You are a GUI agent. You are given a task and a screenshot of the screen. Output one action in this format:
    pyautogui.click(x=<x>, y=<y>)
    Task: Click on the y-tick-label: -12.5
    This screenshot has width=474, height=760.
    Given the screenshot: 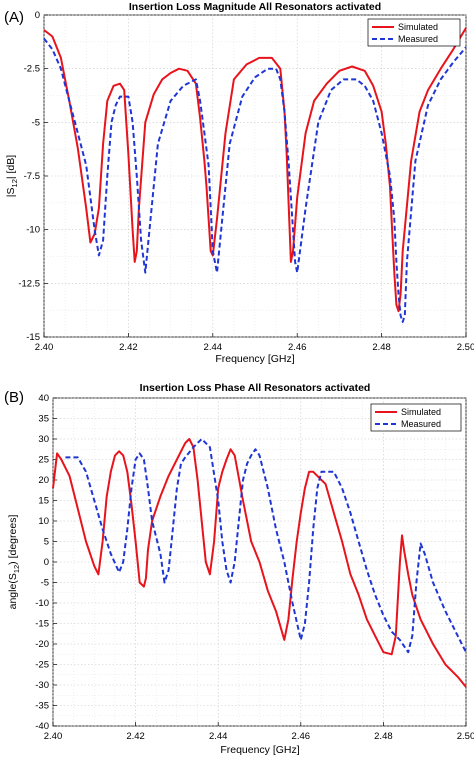 What is the action you would take?
    pyautogui.click(x=29, y=283)
    